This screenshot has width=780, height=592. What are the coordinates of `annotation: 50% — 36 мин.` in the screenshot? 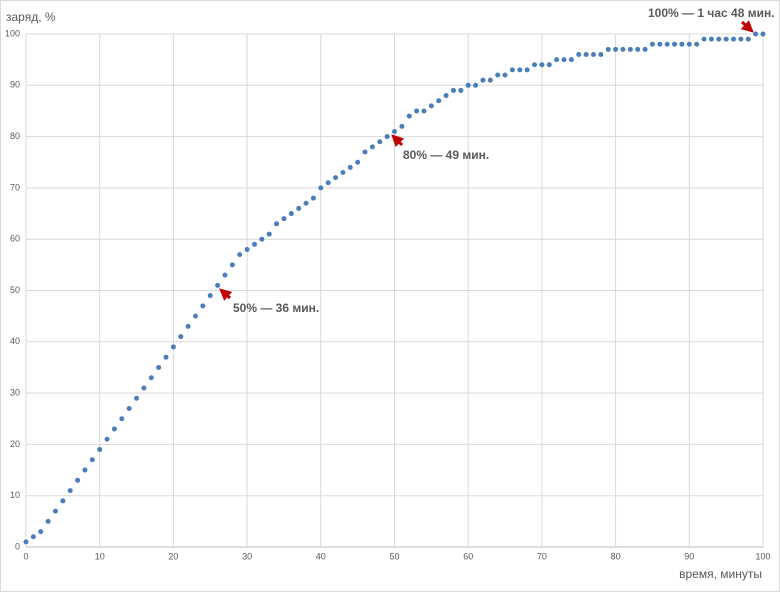 It's located at (276, 308).